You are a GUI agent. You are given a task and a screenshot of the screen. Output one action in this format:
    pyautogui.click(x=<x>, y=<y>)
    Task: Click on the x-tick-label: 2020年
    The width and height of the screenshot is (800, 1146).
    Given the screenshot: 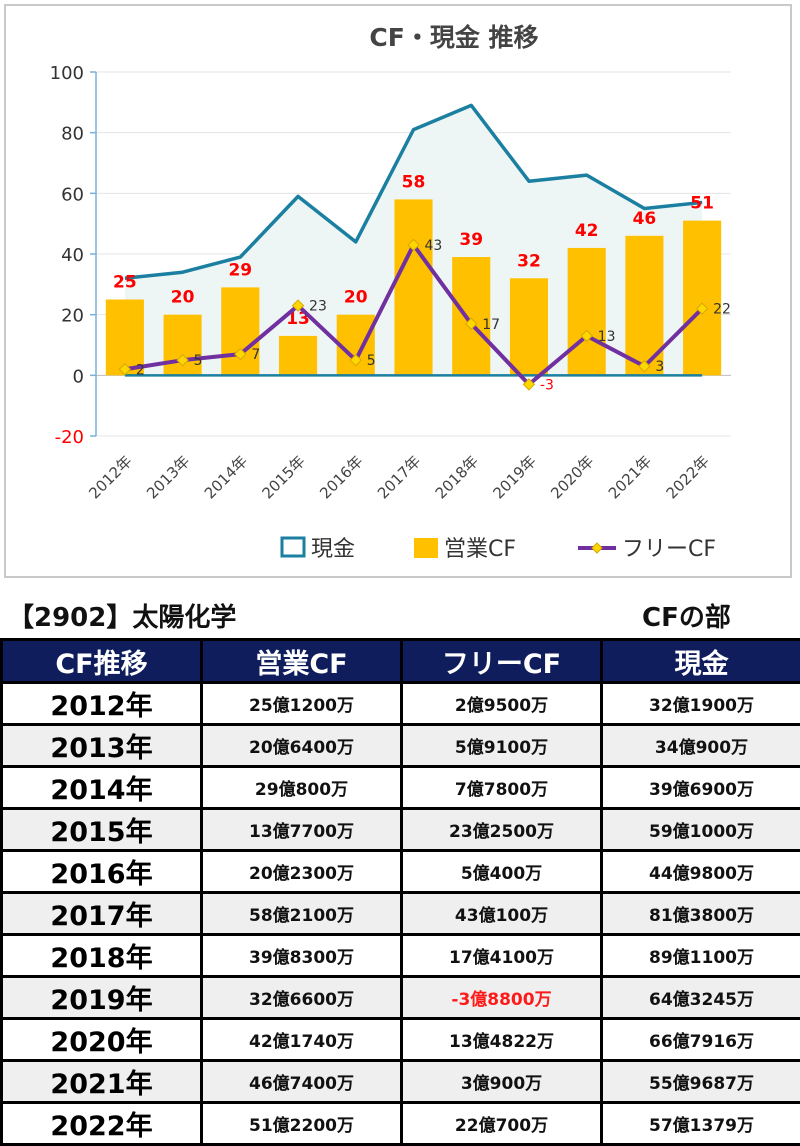 What is the action you would take?
    pyautogui.click(x=572, y=477)
    